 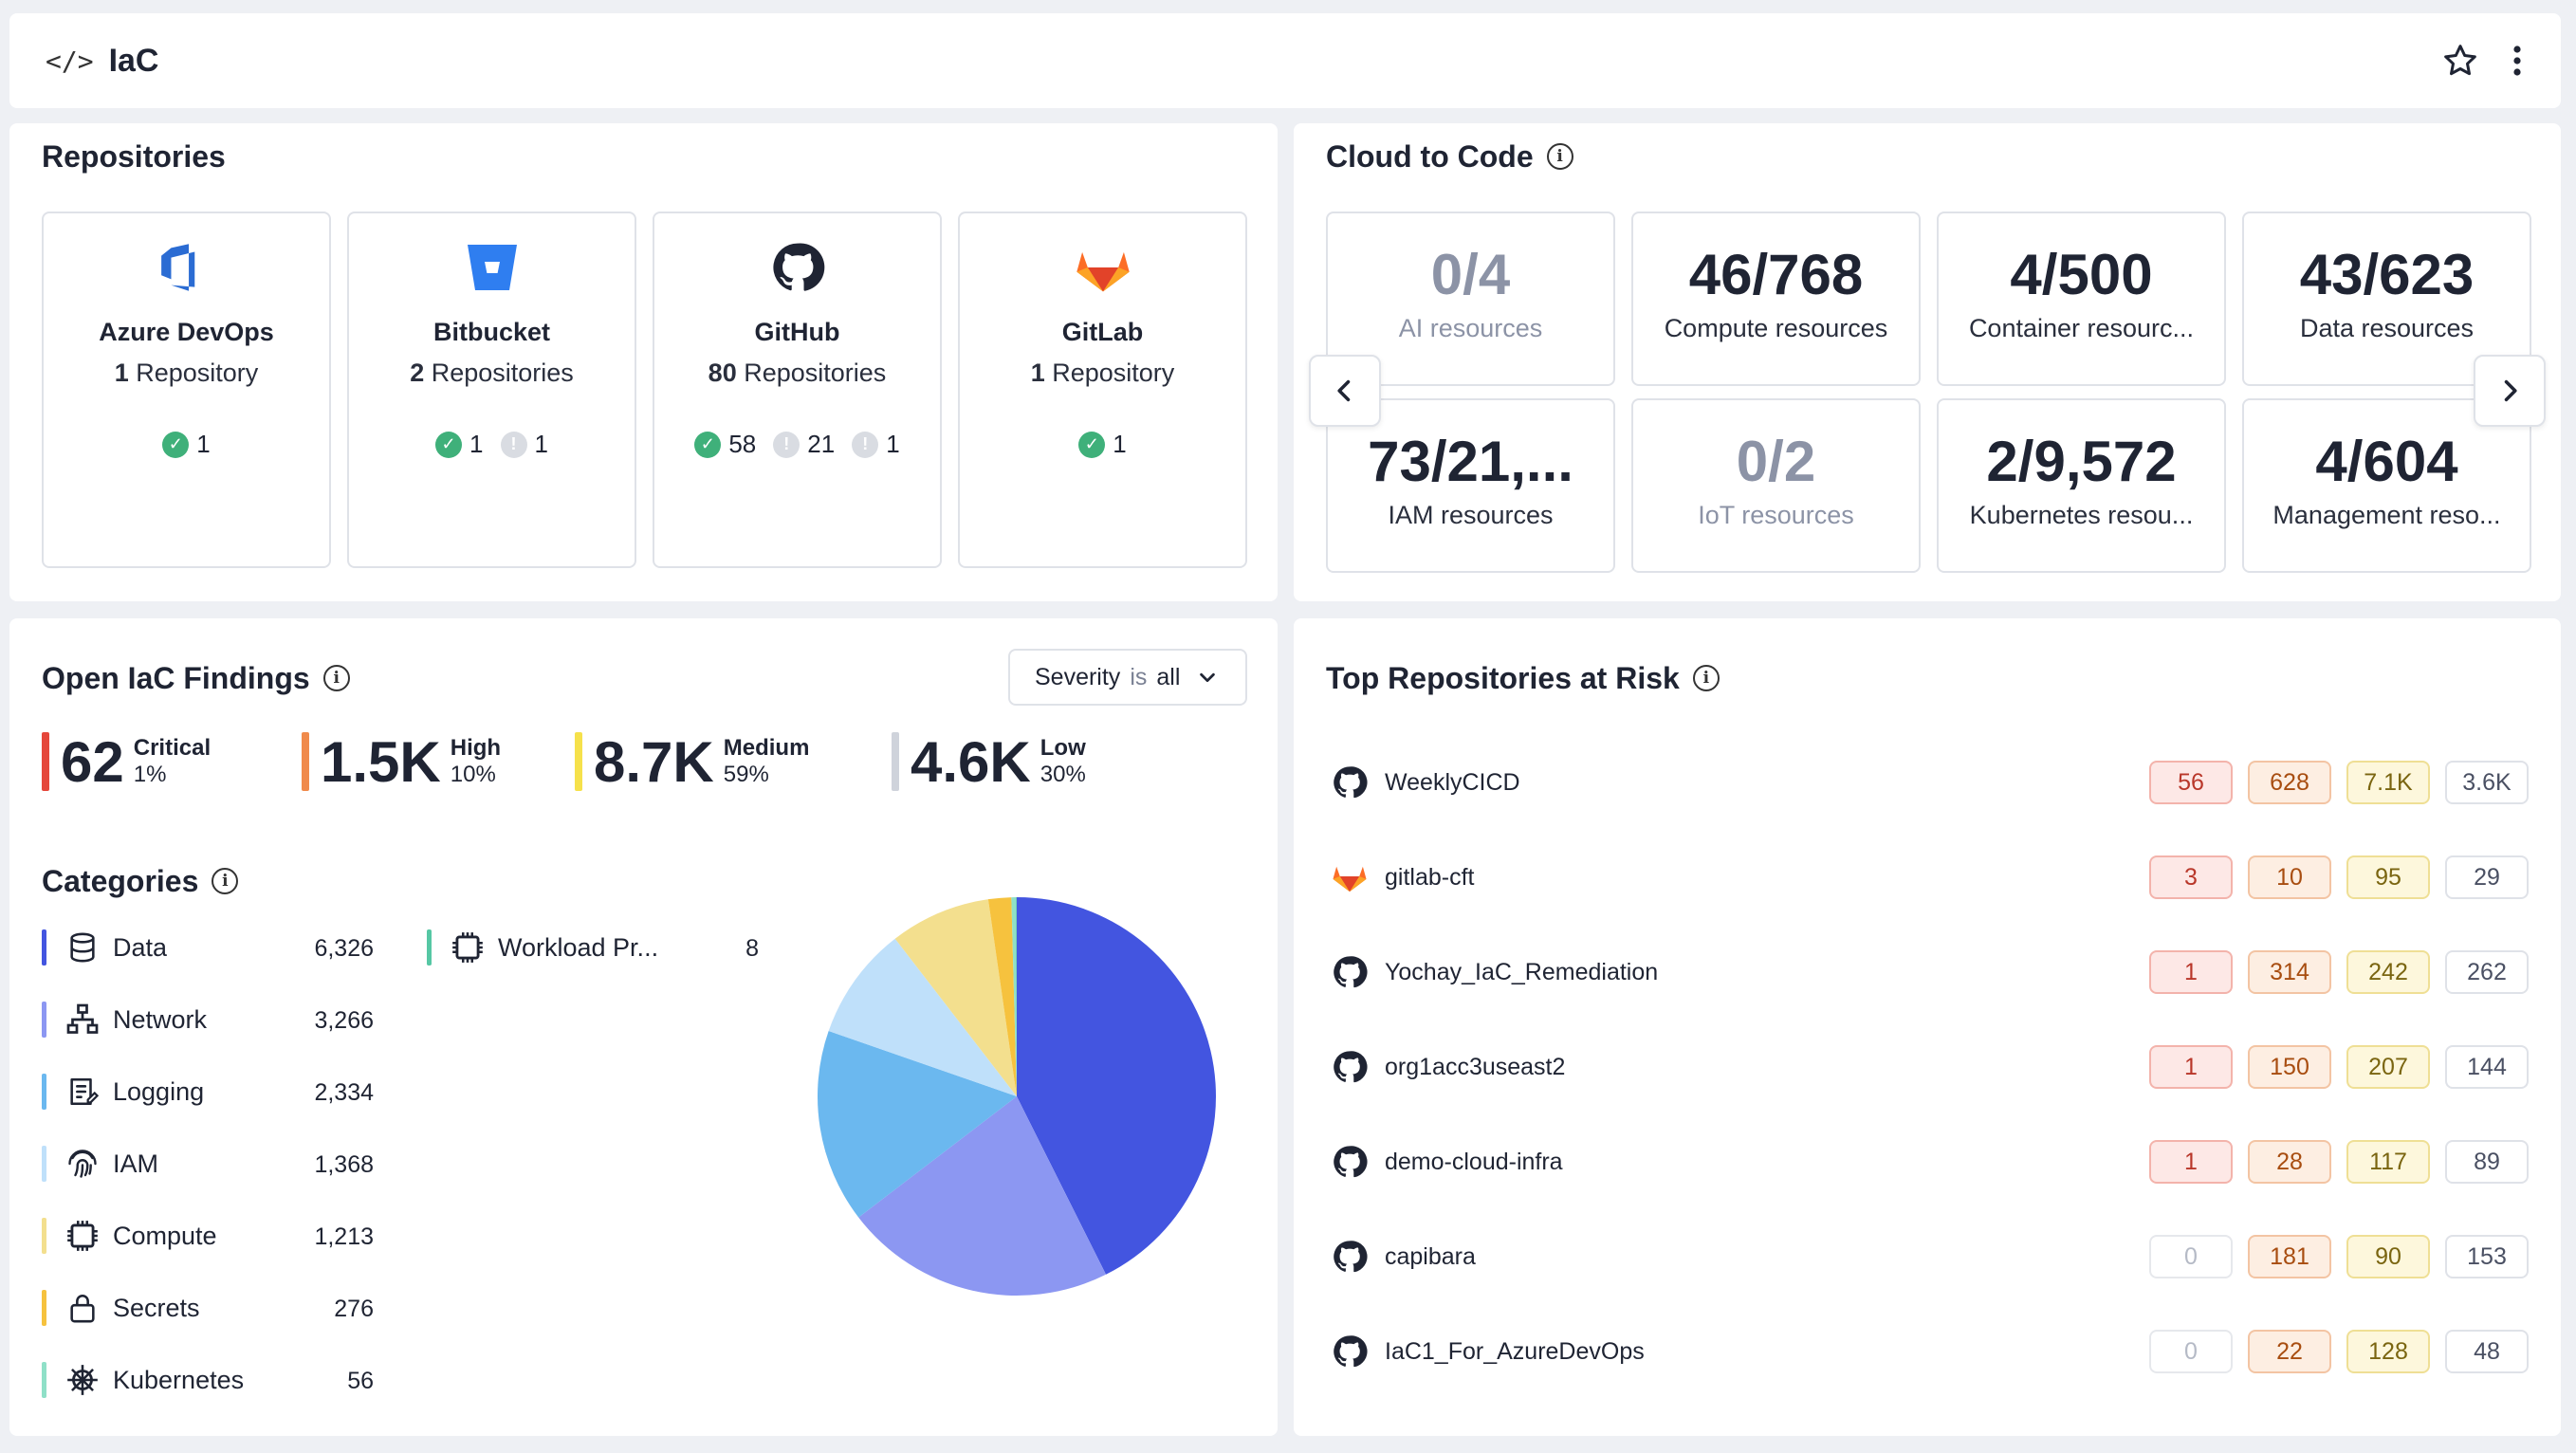 What do you see at coordinates (1285, 61) in the screenshot?
I see `page-header: </> IaC` at bounding box center [1285, 61].